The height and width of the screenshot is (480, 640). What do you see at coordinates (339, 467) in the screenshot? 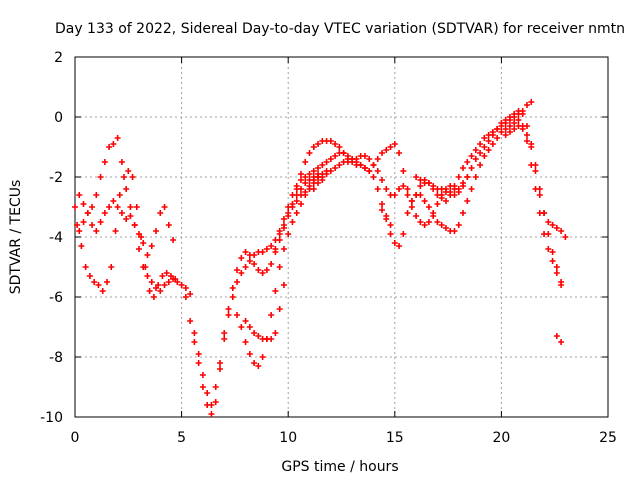
I see `x-axis-label: GPS time / hours` at bounding box center [339, 467].